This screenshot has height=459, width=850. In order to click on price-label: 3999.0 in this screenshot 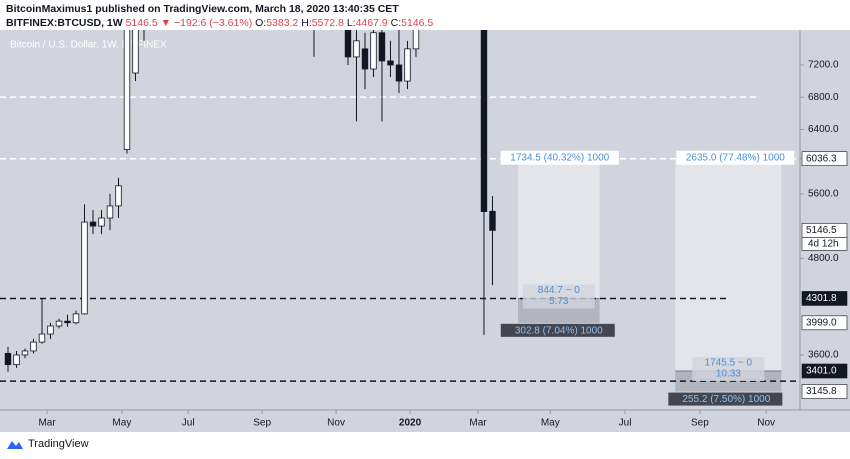, I will do `click(821, 322)`.